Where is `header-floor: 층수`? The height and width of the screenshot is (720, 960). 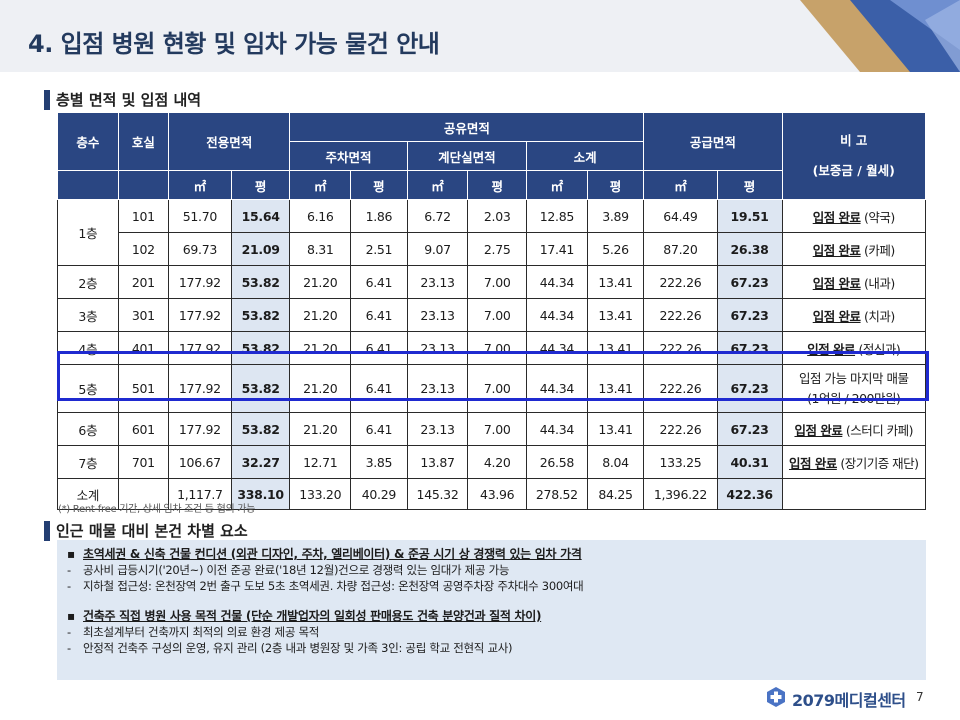
header-floor: 층수 is located at coordinates (88, 141).